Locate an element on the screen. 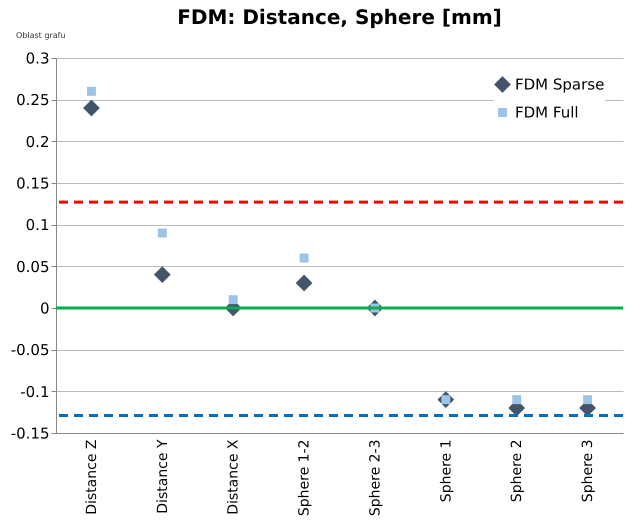  x-tick-label: Distance Z is located at coordinates (92, 477).